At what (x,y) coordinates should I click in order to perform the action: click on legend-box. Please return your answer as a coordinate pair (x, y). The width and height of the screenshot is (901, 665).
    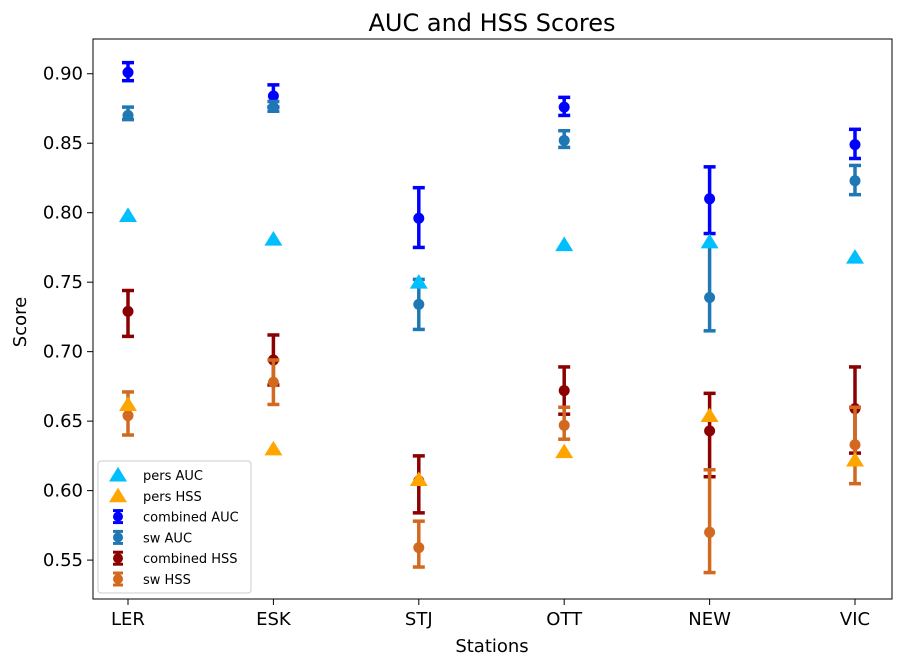
    Looking at the image, I should click on (174, 527).